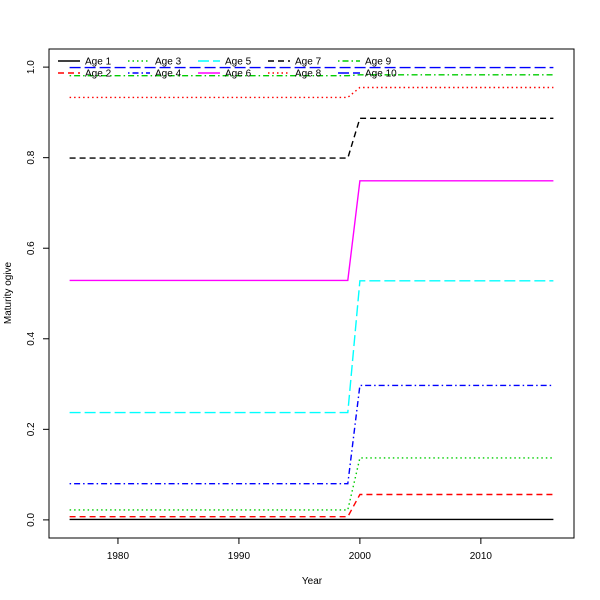 Image resolution: width=600 pixels, height=600 pixels. I want to click on legend-label: Age 3, so click(168, 62).